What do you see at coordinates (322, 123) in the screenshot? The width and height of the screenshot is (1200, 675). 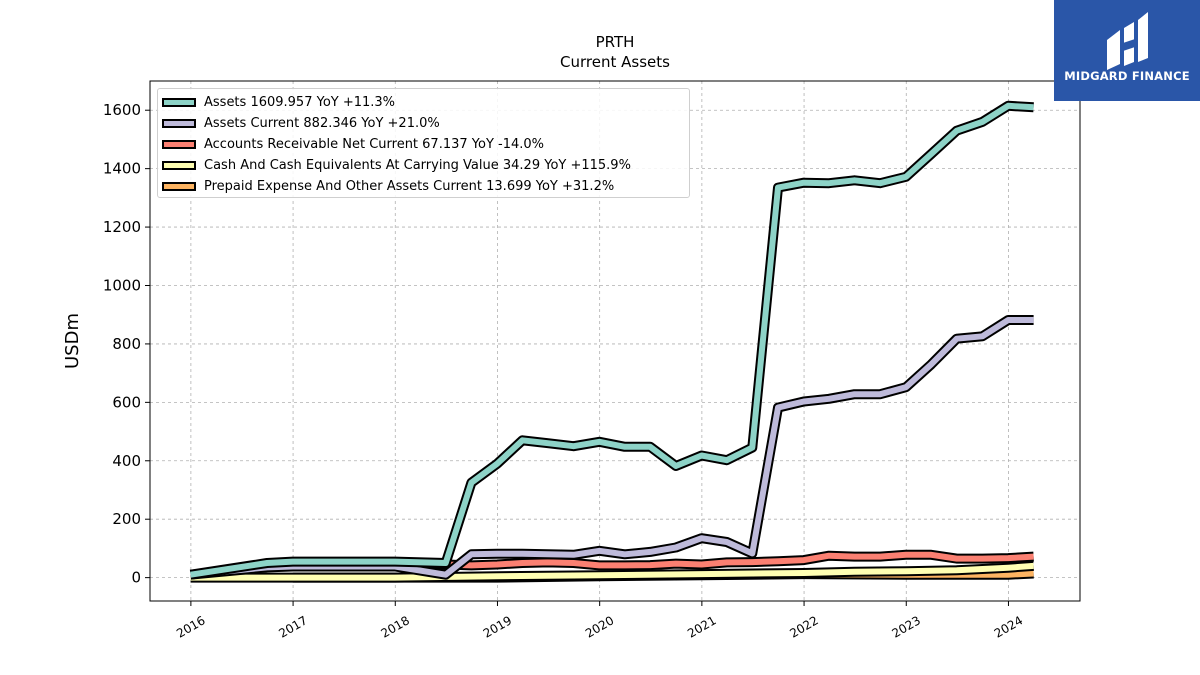 I see `legend-label: Assets Current 882.346 YoY +21.0%` at bounding box center [322, 123].